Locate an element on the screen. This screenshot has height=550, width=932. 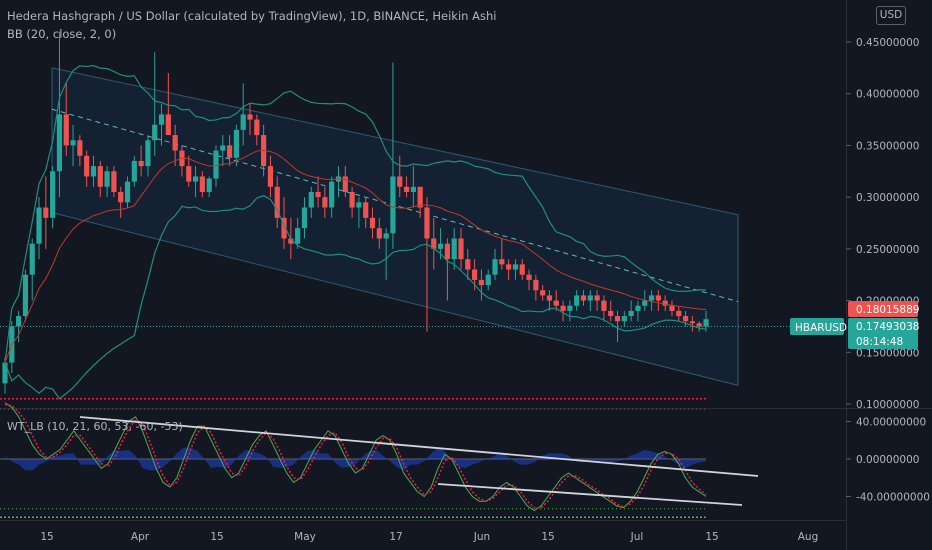
countdown-timer: 08:14:48 is located at coordinates (879, 342).